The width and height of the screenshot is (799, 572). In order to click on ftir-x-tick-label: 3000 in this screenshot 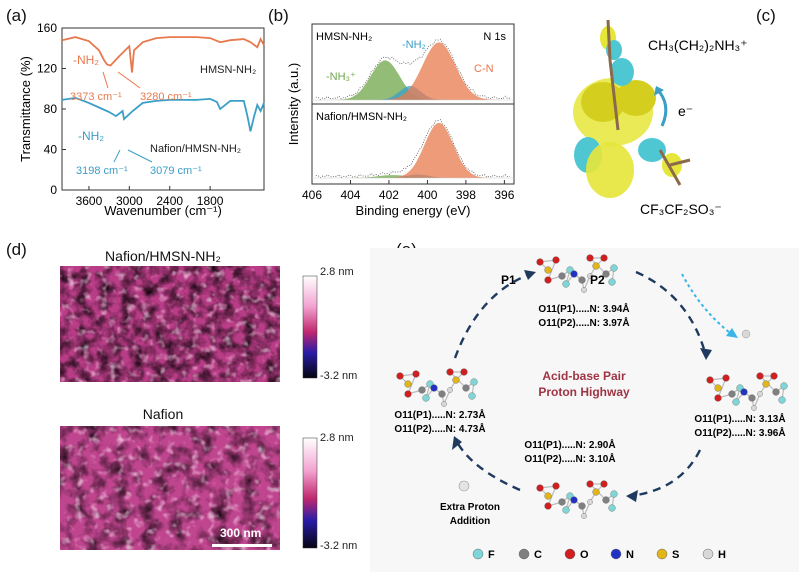, I will do `click(129, 201)`.